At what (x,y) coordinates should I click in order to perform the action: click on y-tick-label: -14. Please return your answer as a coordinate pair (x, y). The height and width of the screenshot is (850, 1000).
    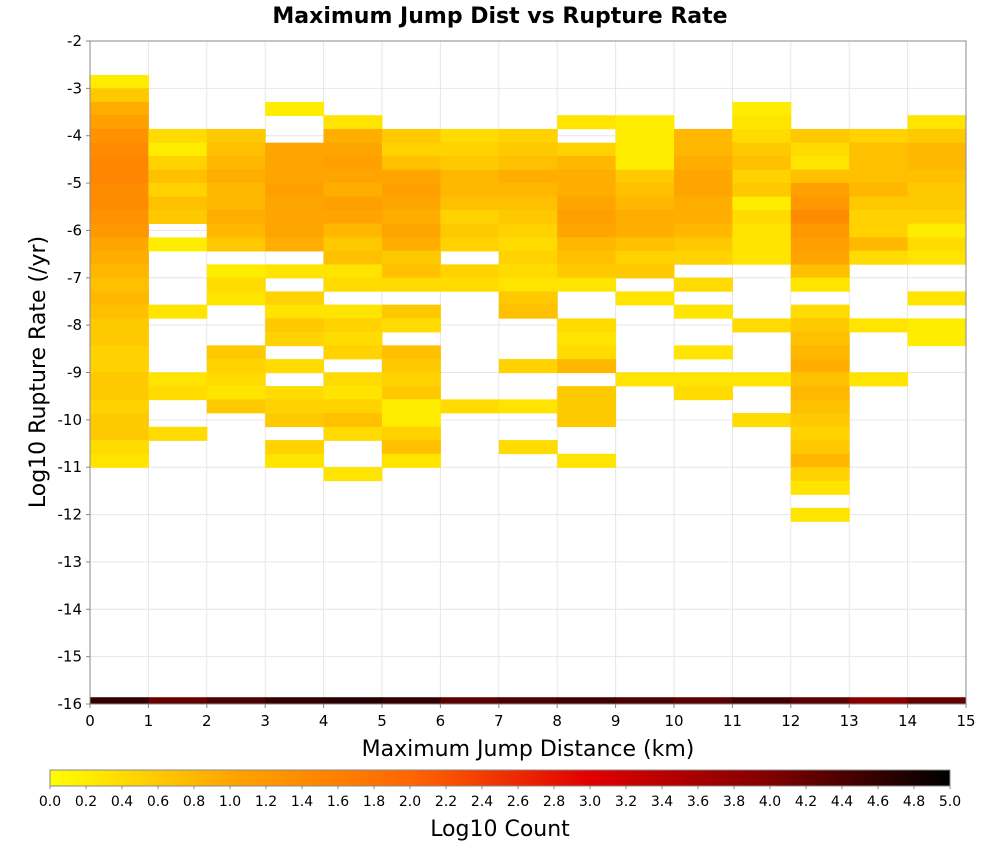
    Looking at the image, I should click on (70, 609).